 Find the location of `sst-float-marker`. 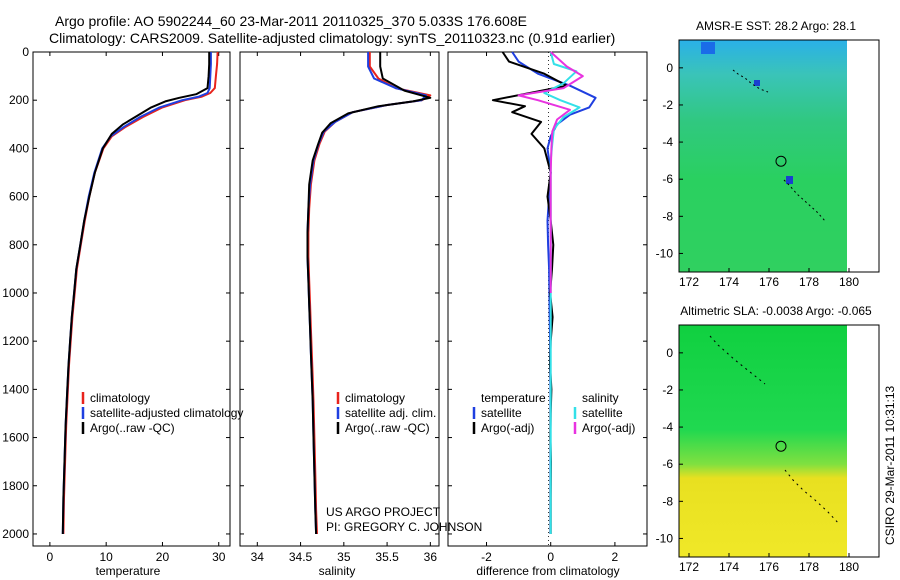

sst-float-marker is located at coordinates (781, 161).